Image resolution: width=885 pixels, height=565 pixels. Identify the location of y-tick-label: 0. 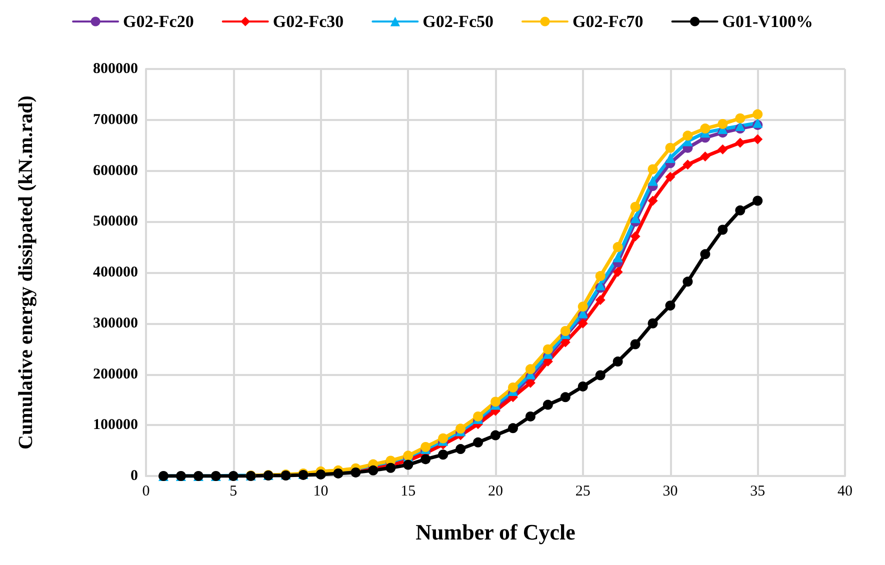
(134, 476).